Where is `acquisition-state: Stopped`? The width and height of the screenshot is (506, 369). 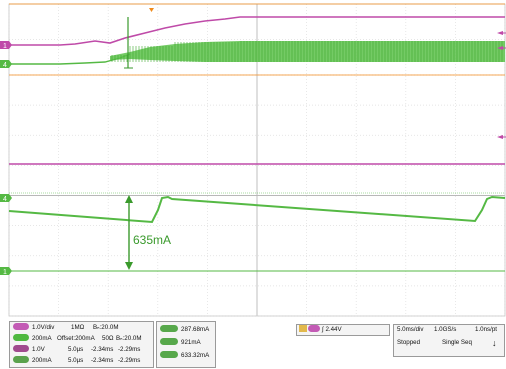 acquisition-state: Stopped is located at coordinates (409, 342).